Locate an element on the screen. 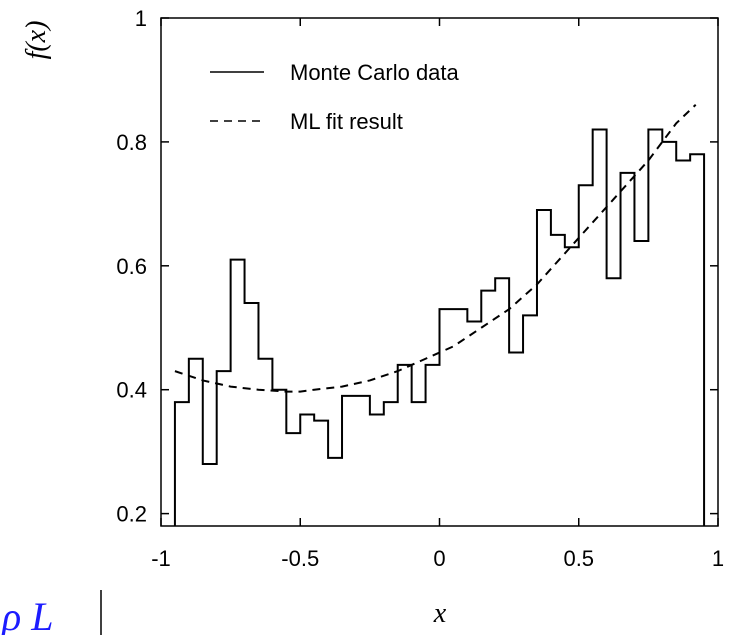 This screenshot has height=635, width=735. x-tick-label-2: 0 is located at coordinates (439, 558).